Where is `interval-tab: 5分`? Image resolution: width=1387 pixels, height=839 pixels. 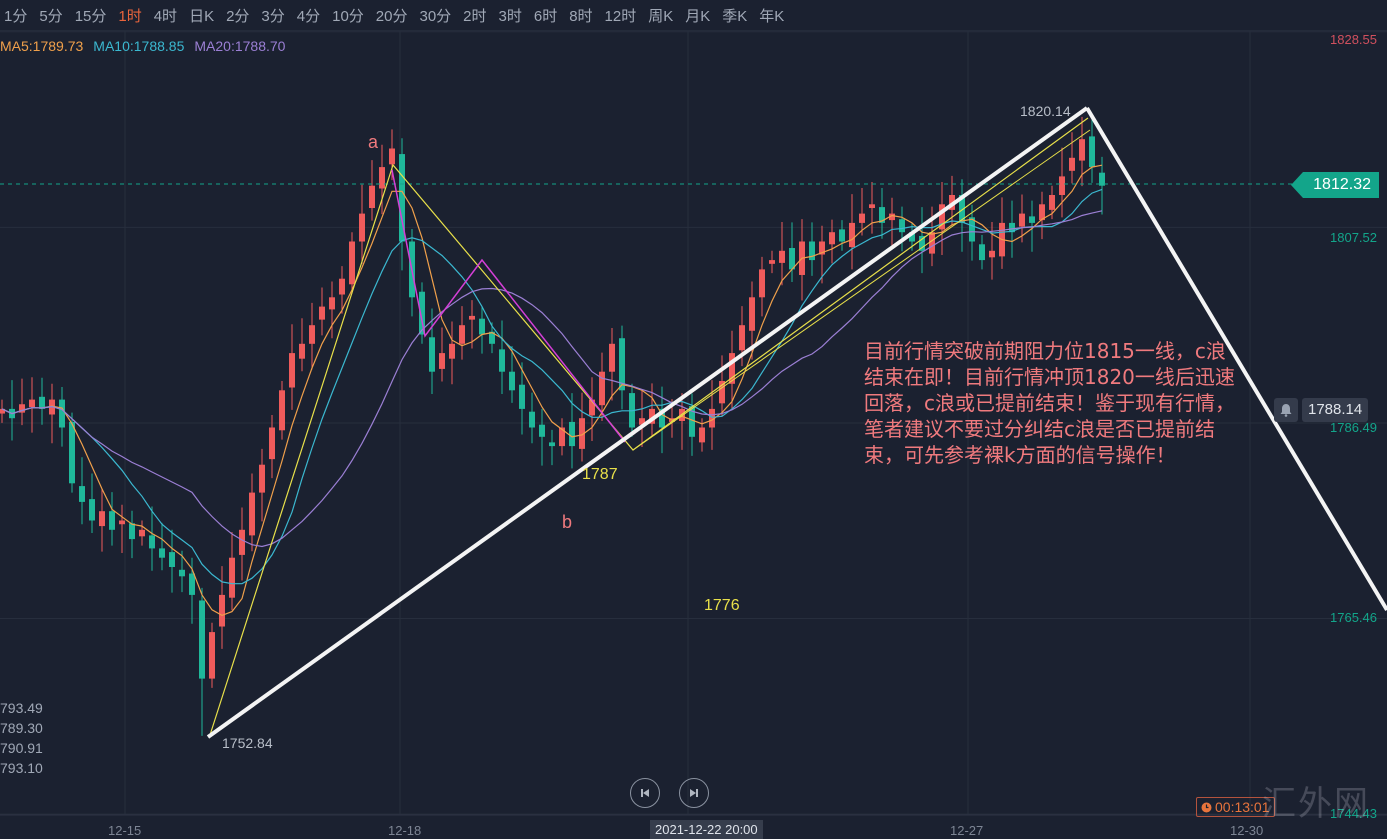
interval-tab: 5分 is located at coordinates (51, 16).